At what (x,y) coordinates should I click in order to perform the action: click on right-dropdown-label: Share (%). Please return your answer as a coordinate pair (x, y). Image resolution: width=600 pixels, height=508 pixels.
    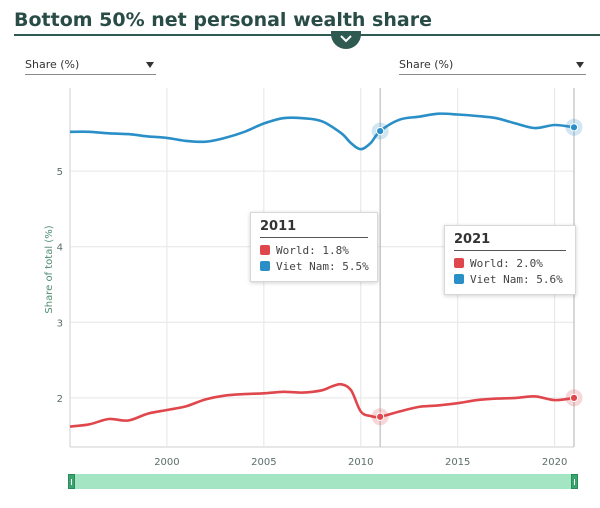
    Looking at the image, I should click on (426, 64).